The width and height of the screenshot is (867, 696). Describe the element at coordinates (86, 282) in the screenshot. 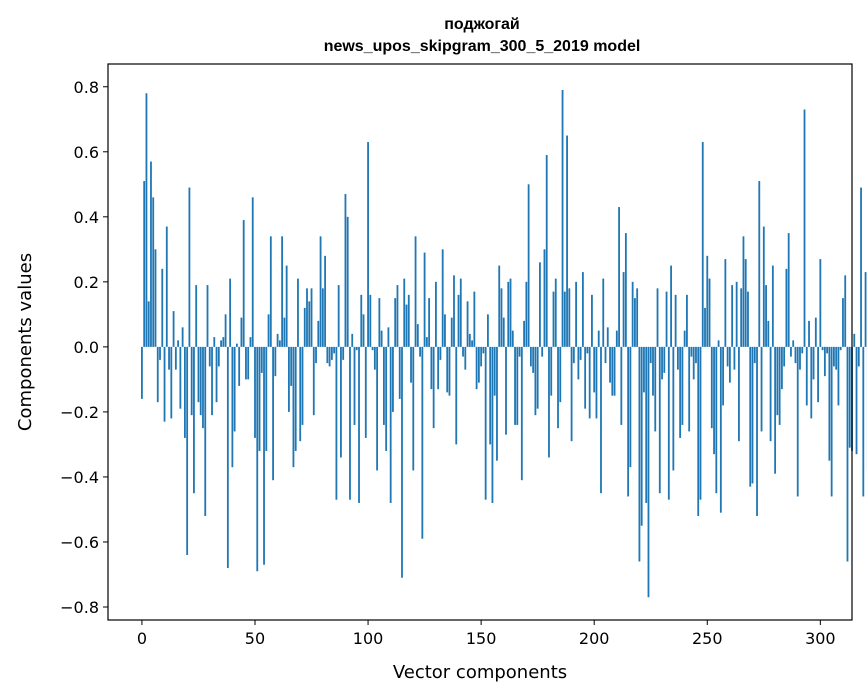

I see `y-tick-label: 0.2` at that location.